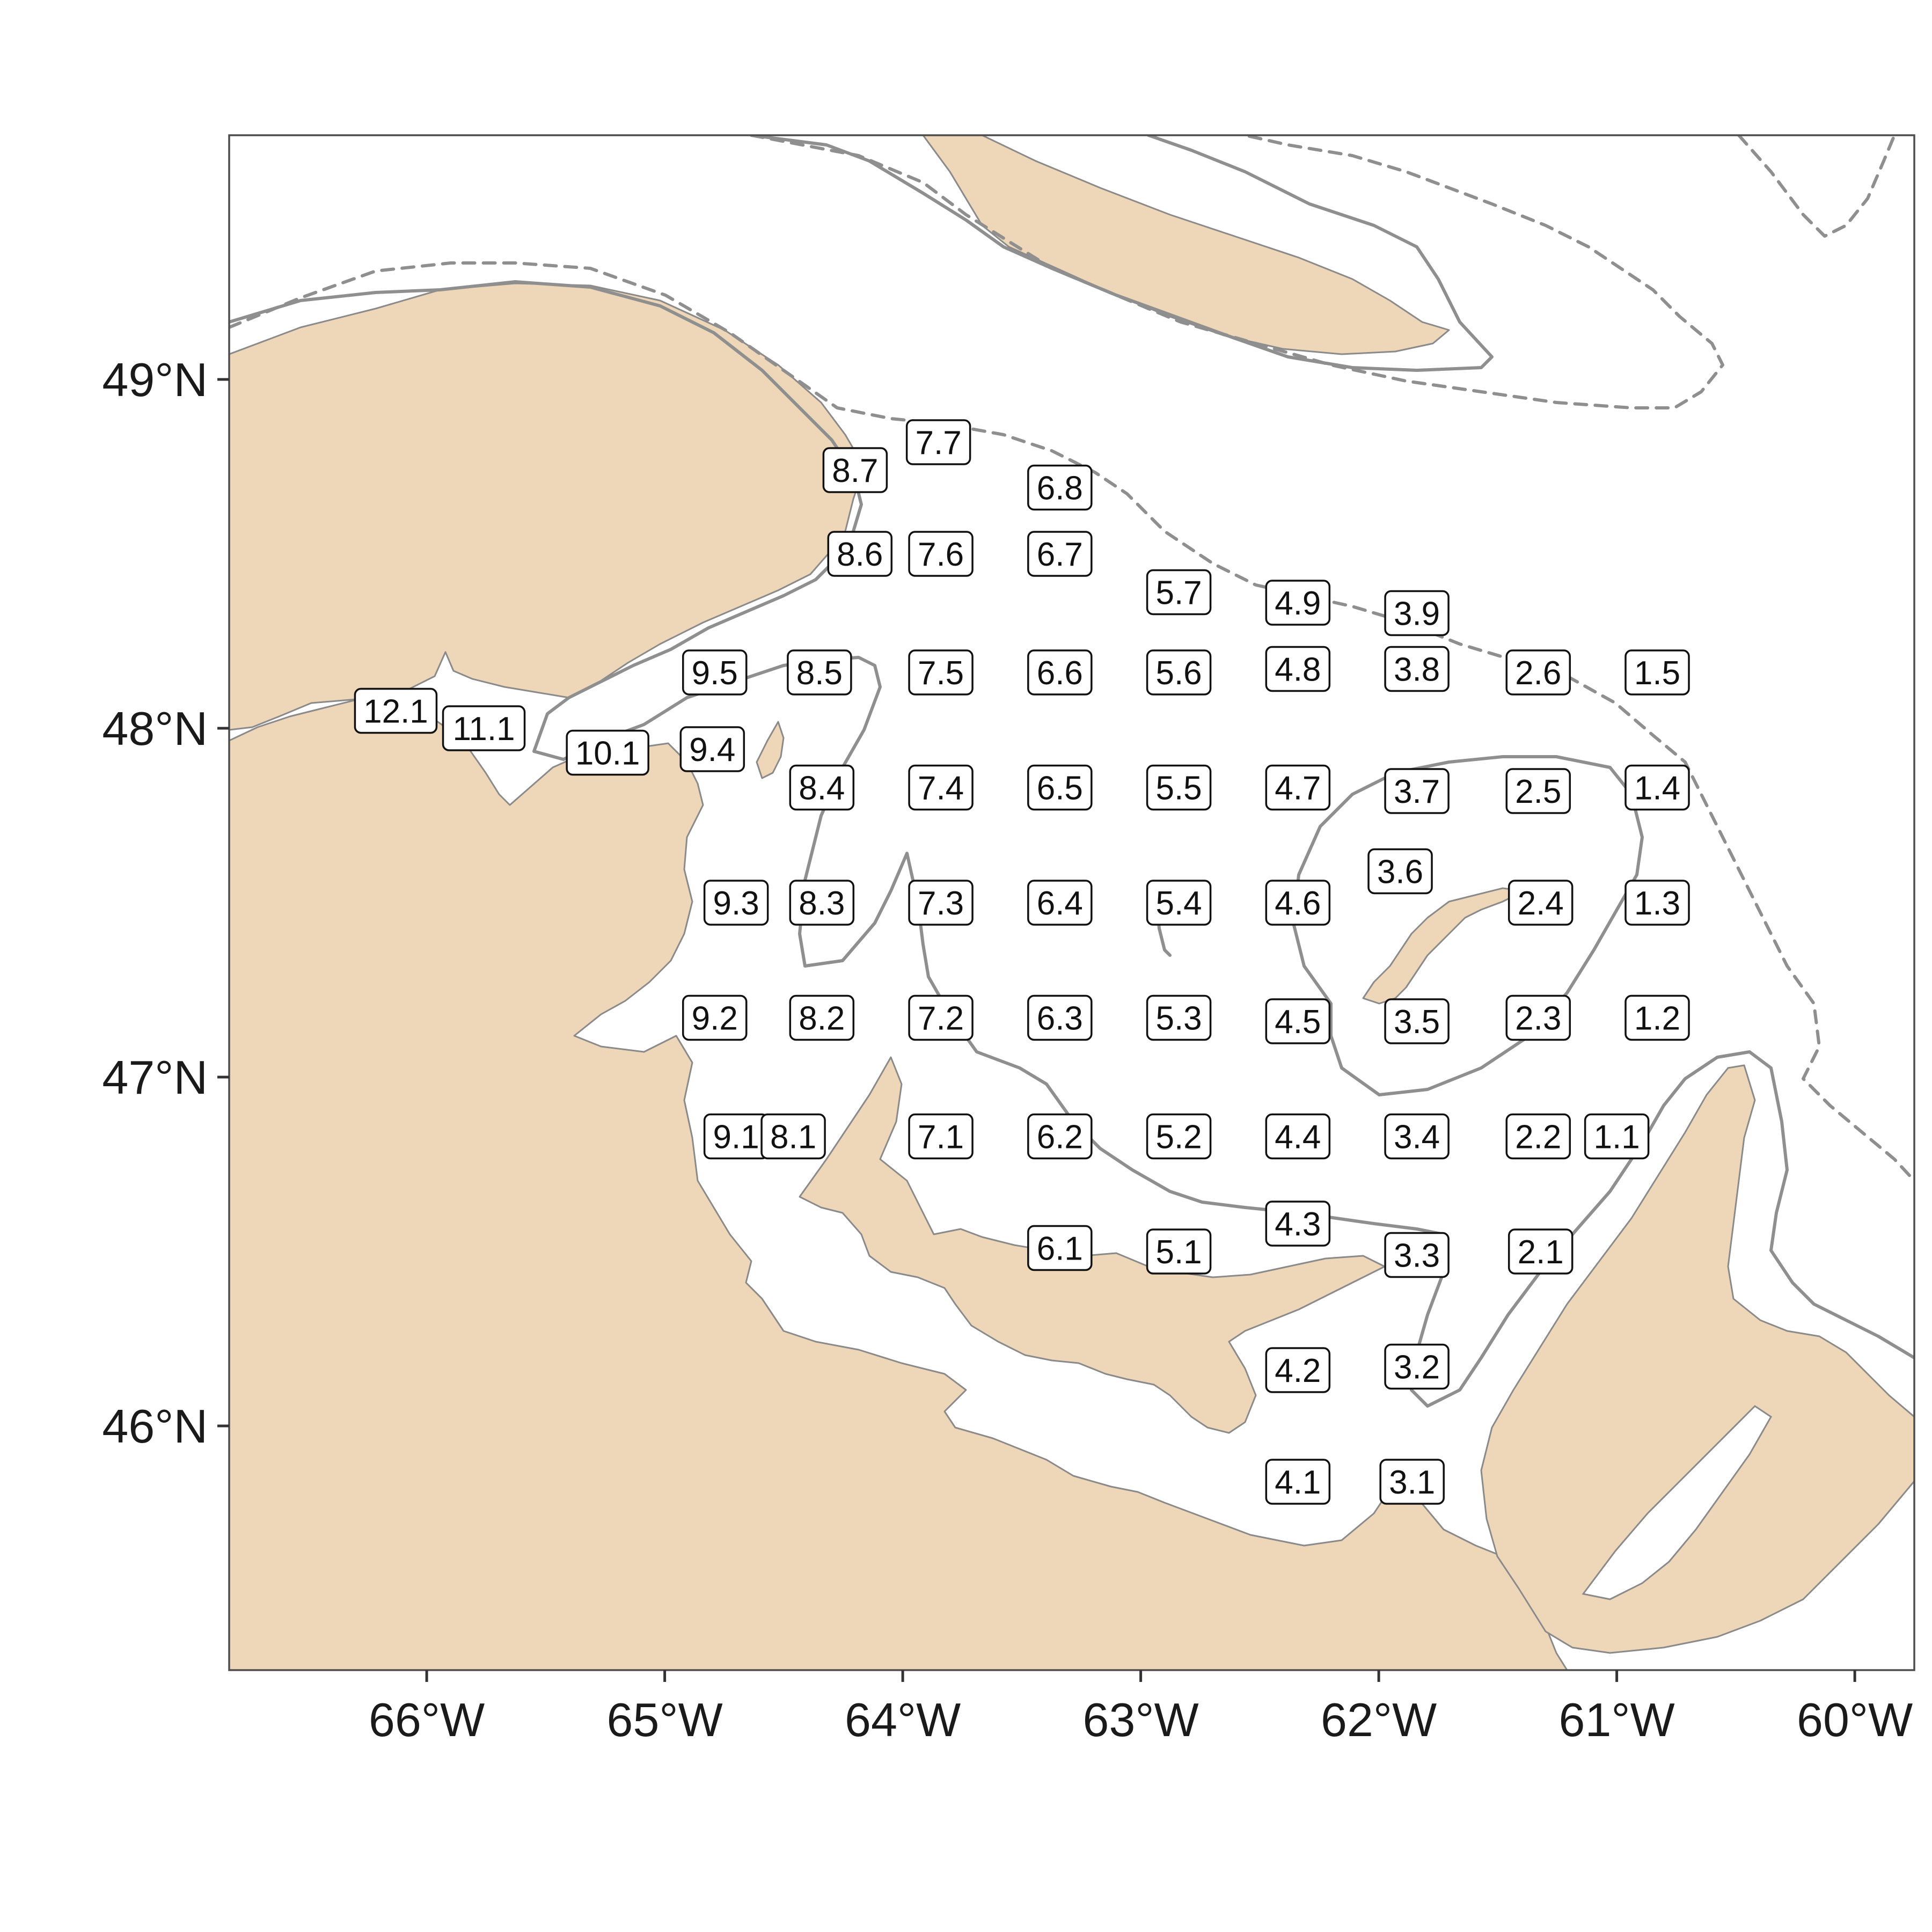 Image resolution: width=1932 pixels, height=1932 pixels. I want to click on station-label-text: 6.5, so click(1060, 788).